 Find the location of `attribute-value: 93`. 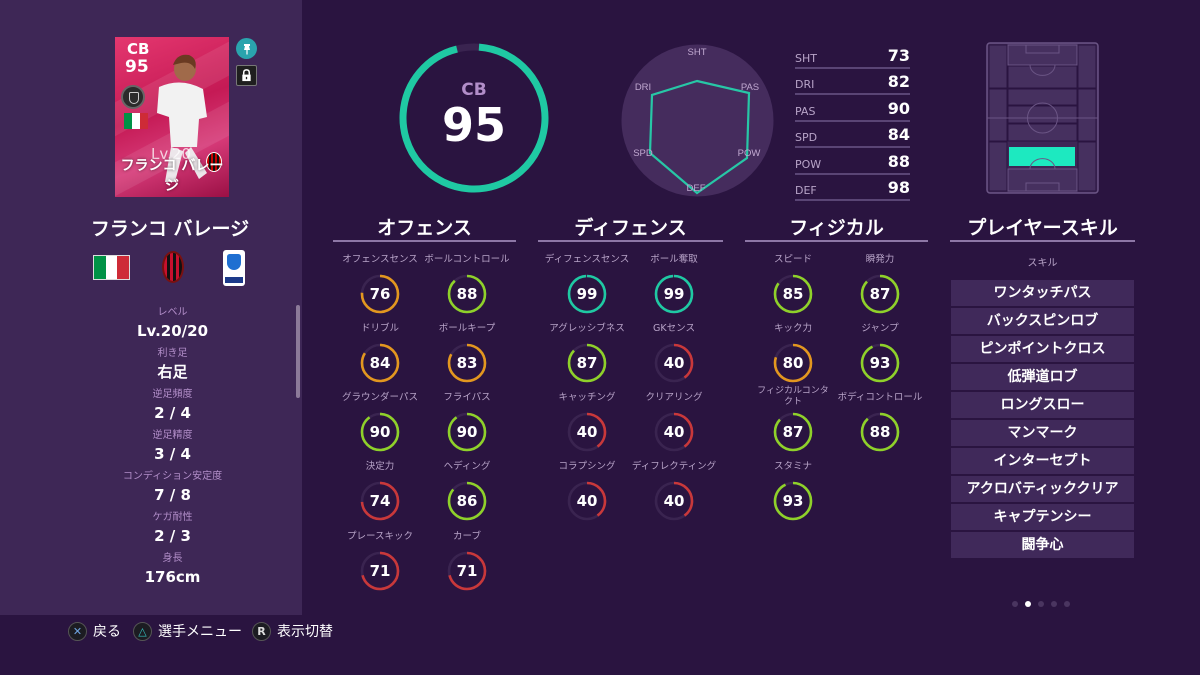

attribute-value: 93 is located at coordinates (793, 501).